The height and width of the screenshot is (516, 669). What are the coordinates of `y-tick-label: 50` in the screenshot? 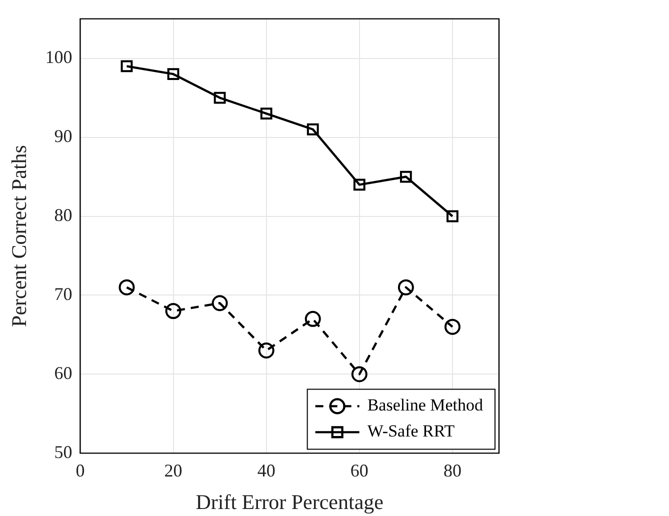 It's located at (63, 452).